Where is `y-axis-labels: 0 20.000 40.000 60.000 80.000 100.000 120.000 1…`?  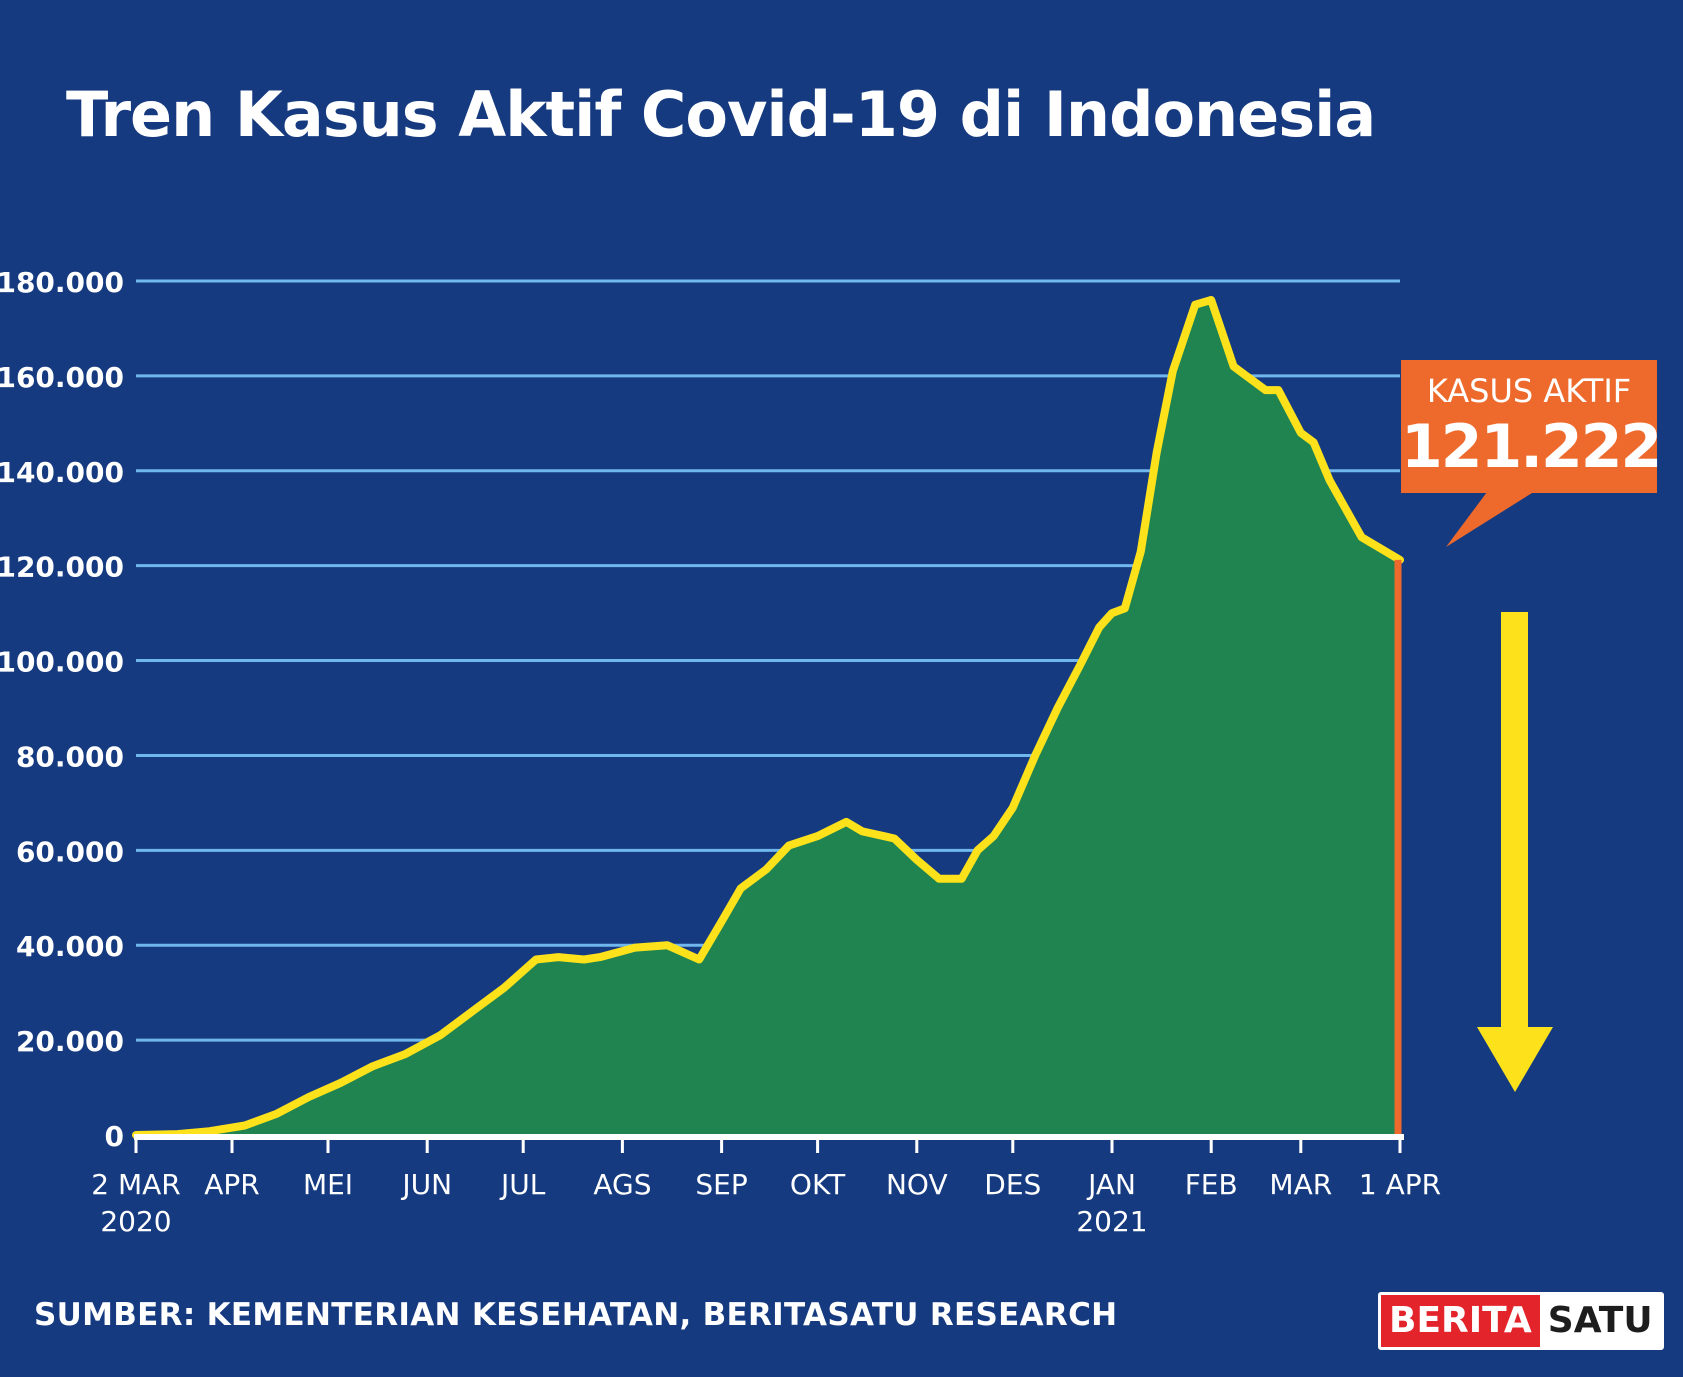
y-axis-labels: 0 20.000 40.000 60.000 80.000 100.000 120.000 1… is located at coordinates (62, 709).